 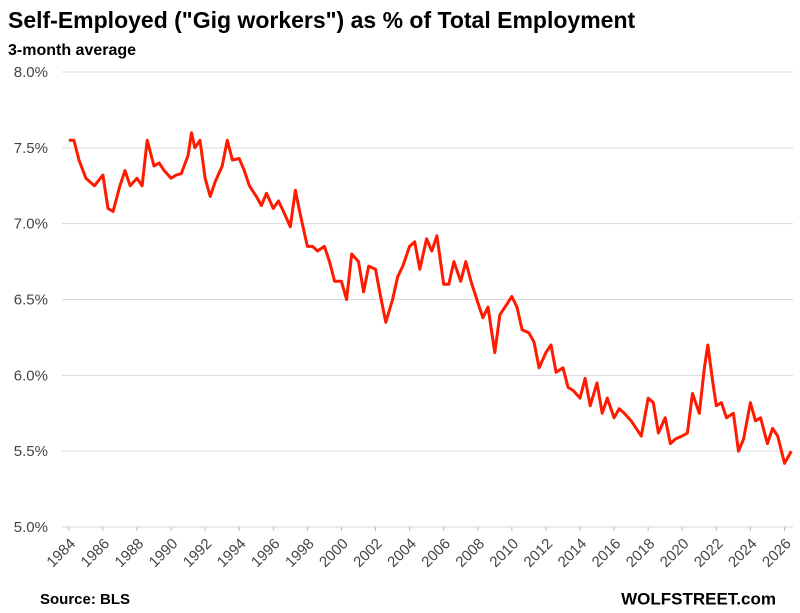 I want to click on x-tick-label: 2024, so click(x=743, y=553).